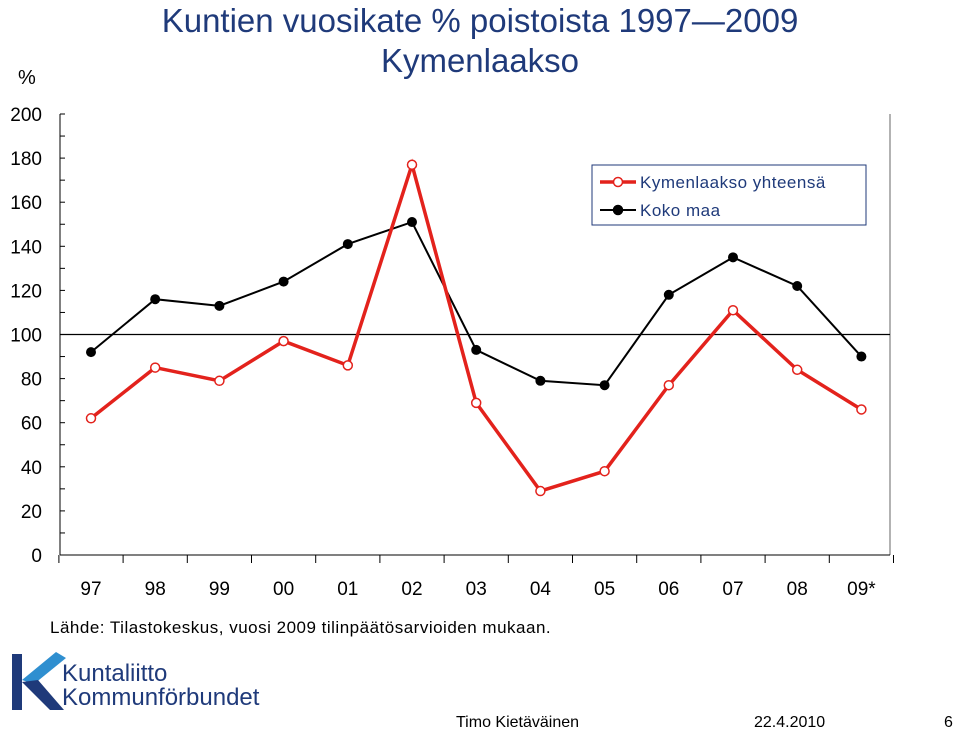 The image size is (960, 734). Describe the element at coordinates (31, 468) in the screenshot. I see `y-tick-label: 40` at that location.